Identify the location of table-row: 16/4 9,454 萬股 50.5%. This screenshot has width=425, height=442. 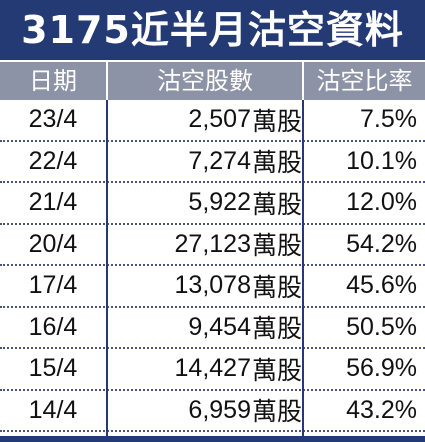
(212, 328).